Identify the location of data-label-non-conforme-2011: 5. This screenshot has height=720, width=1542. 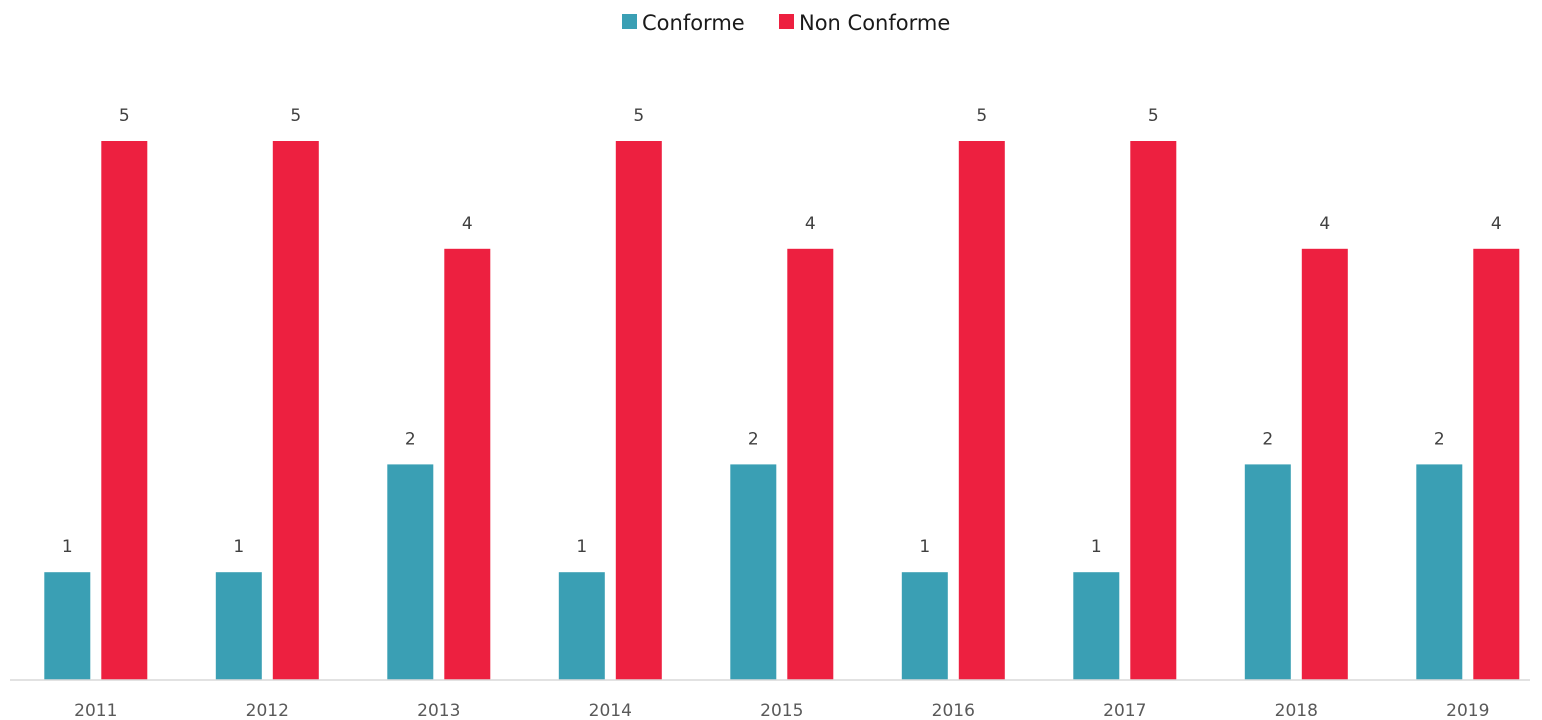
(124, 116).